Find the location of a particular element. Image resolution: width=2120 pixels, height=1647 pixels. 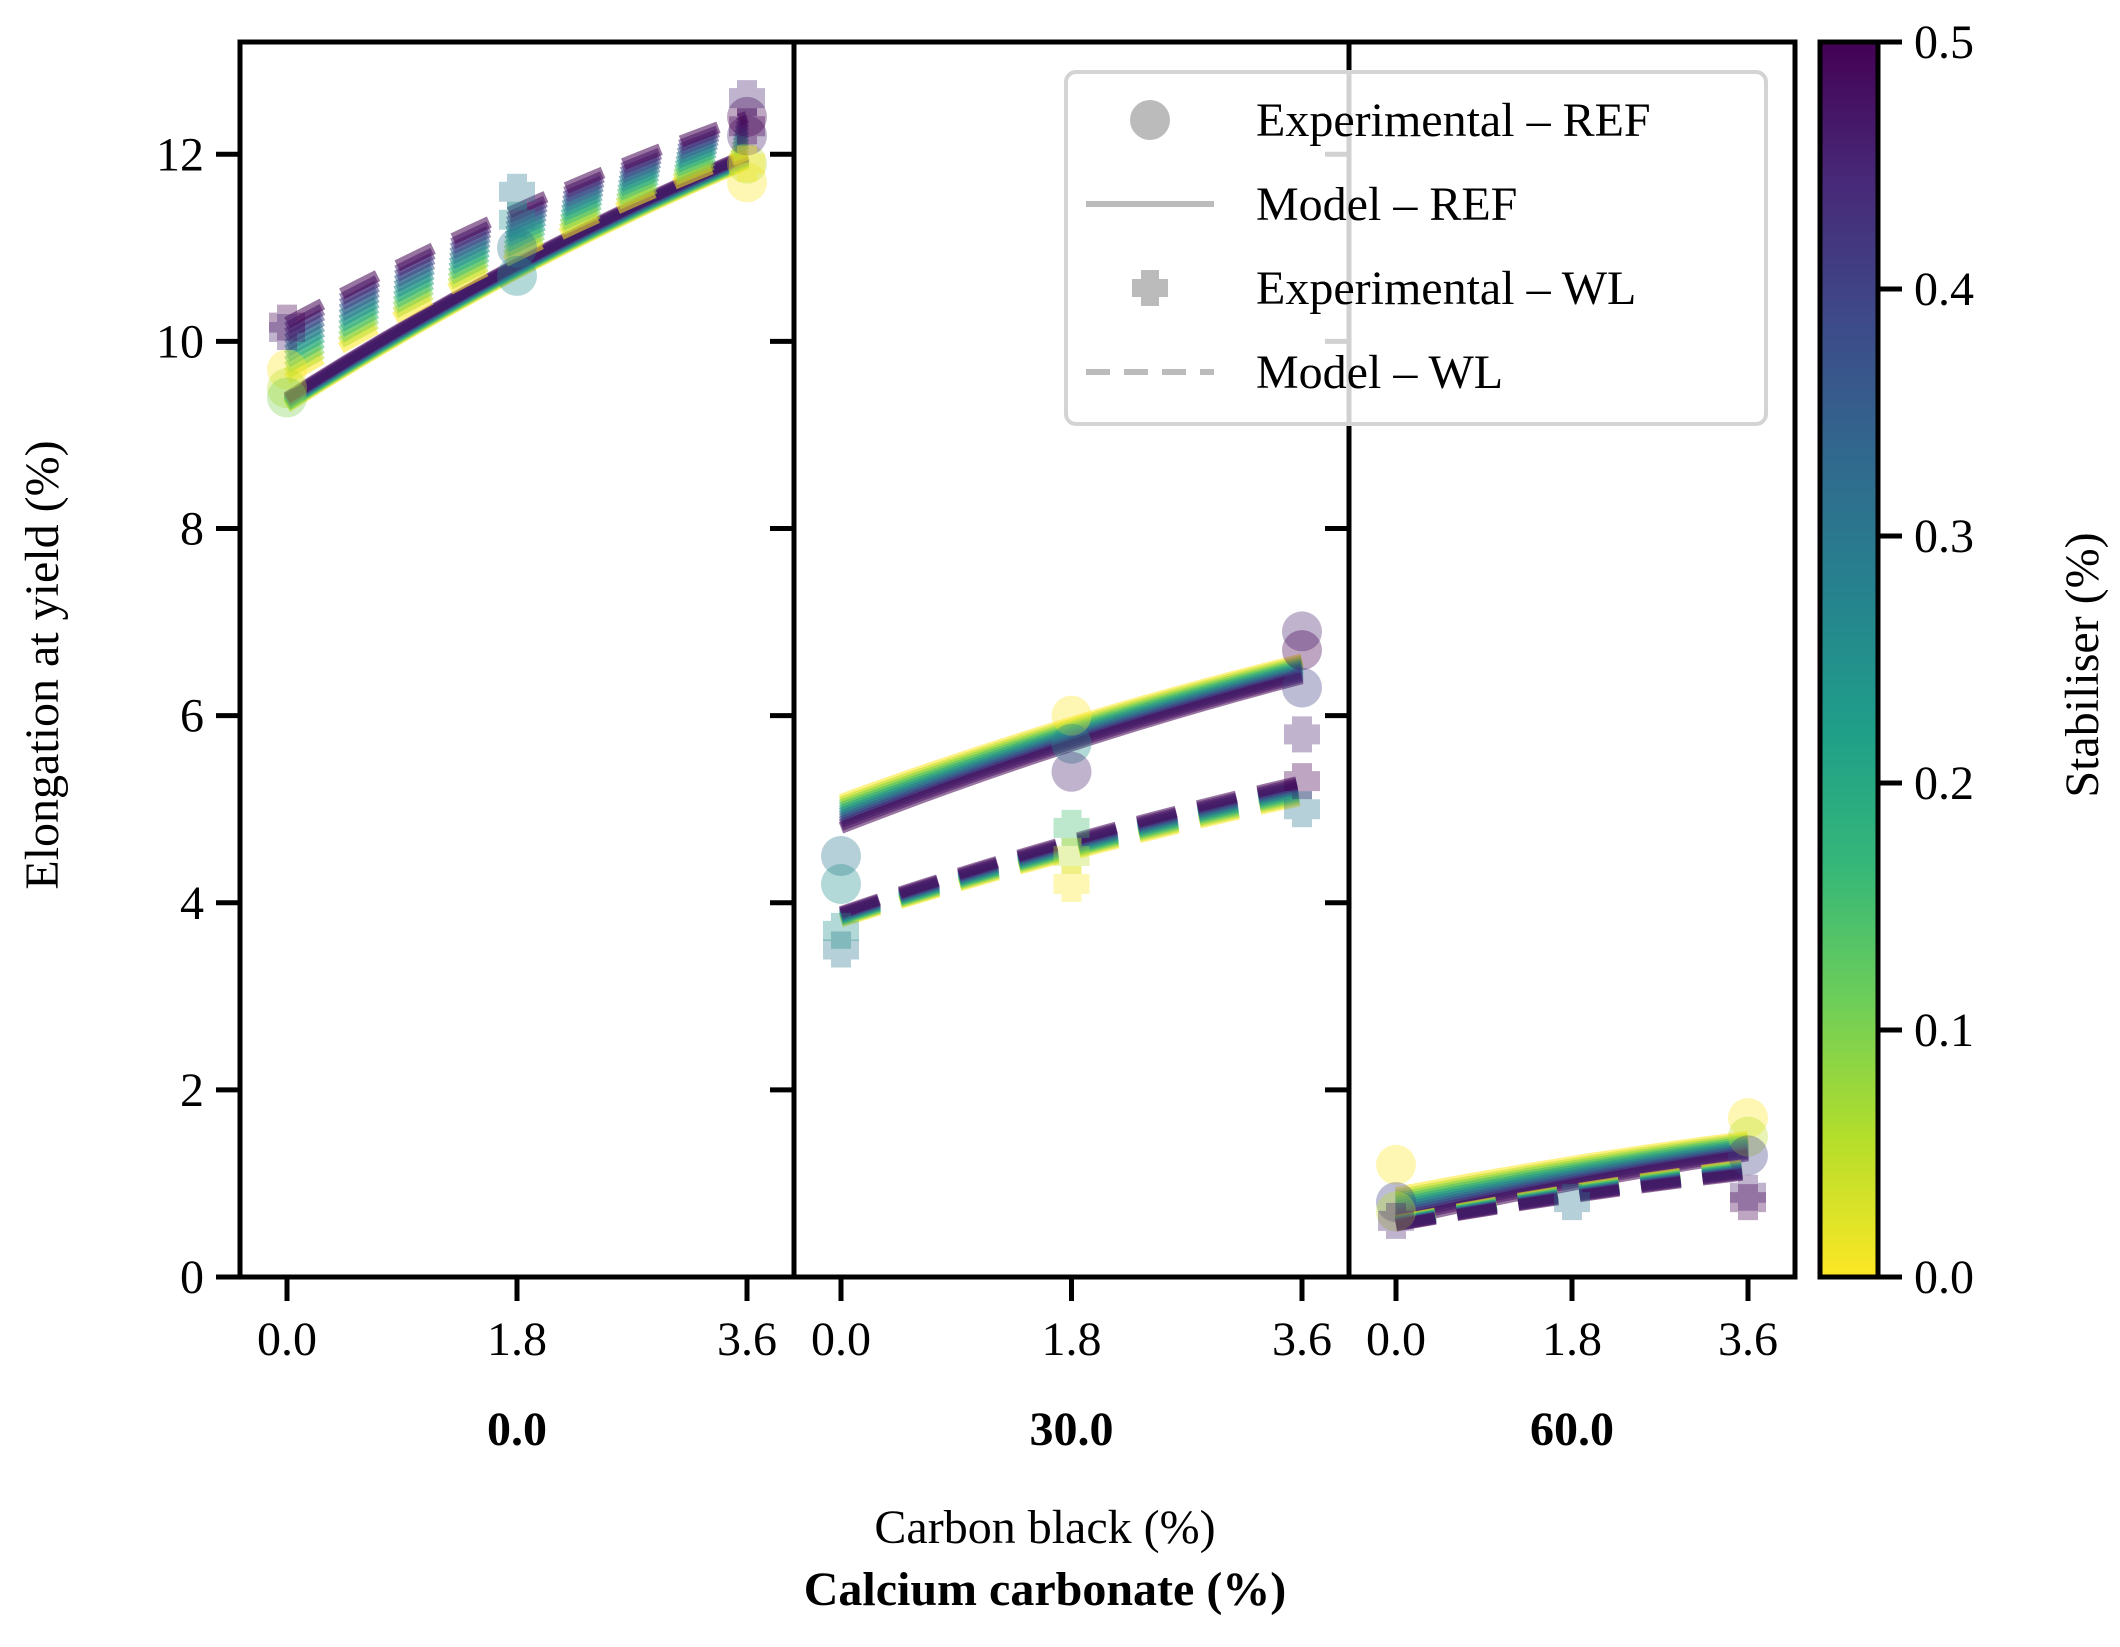

colorbar-tick-label: 0.5 is located at coordinates (1944, 42).